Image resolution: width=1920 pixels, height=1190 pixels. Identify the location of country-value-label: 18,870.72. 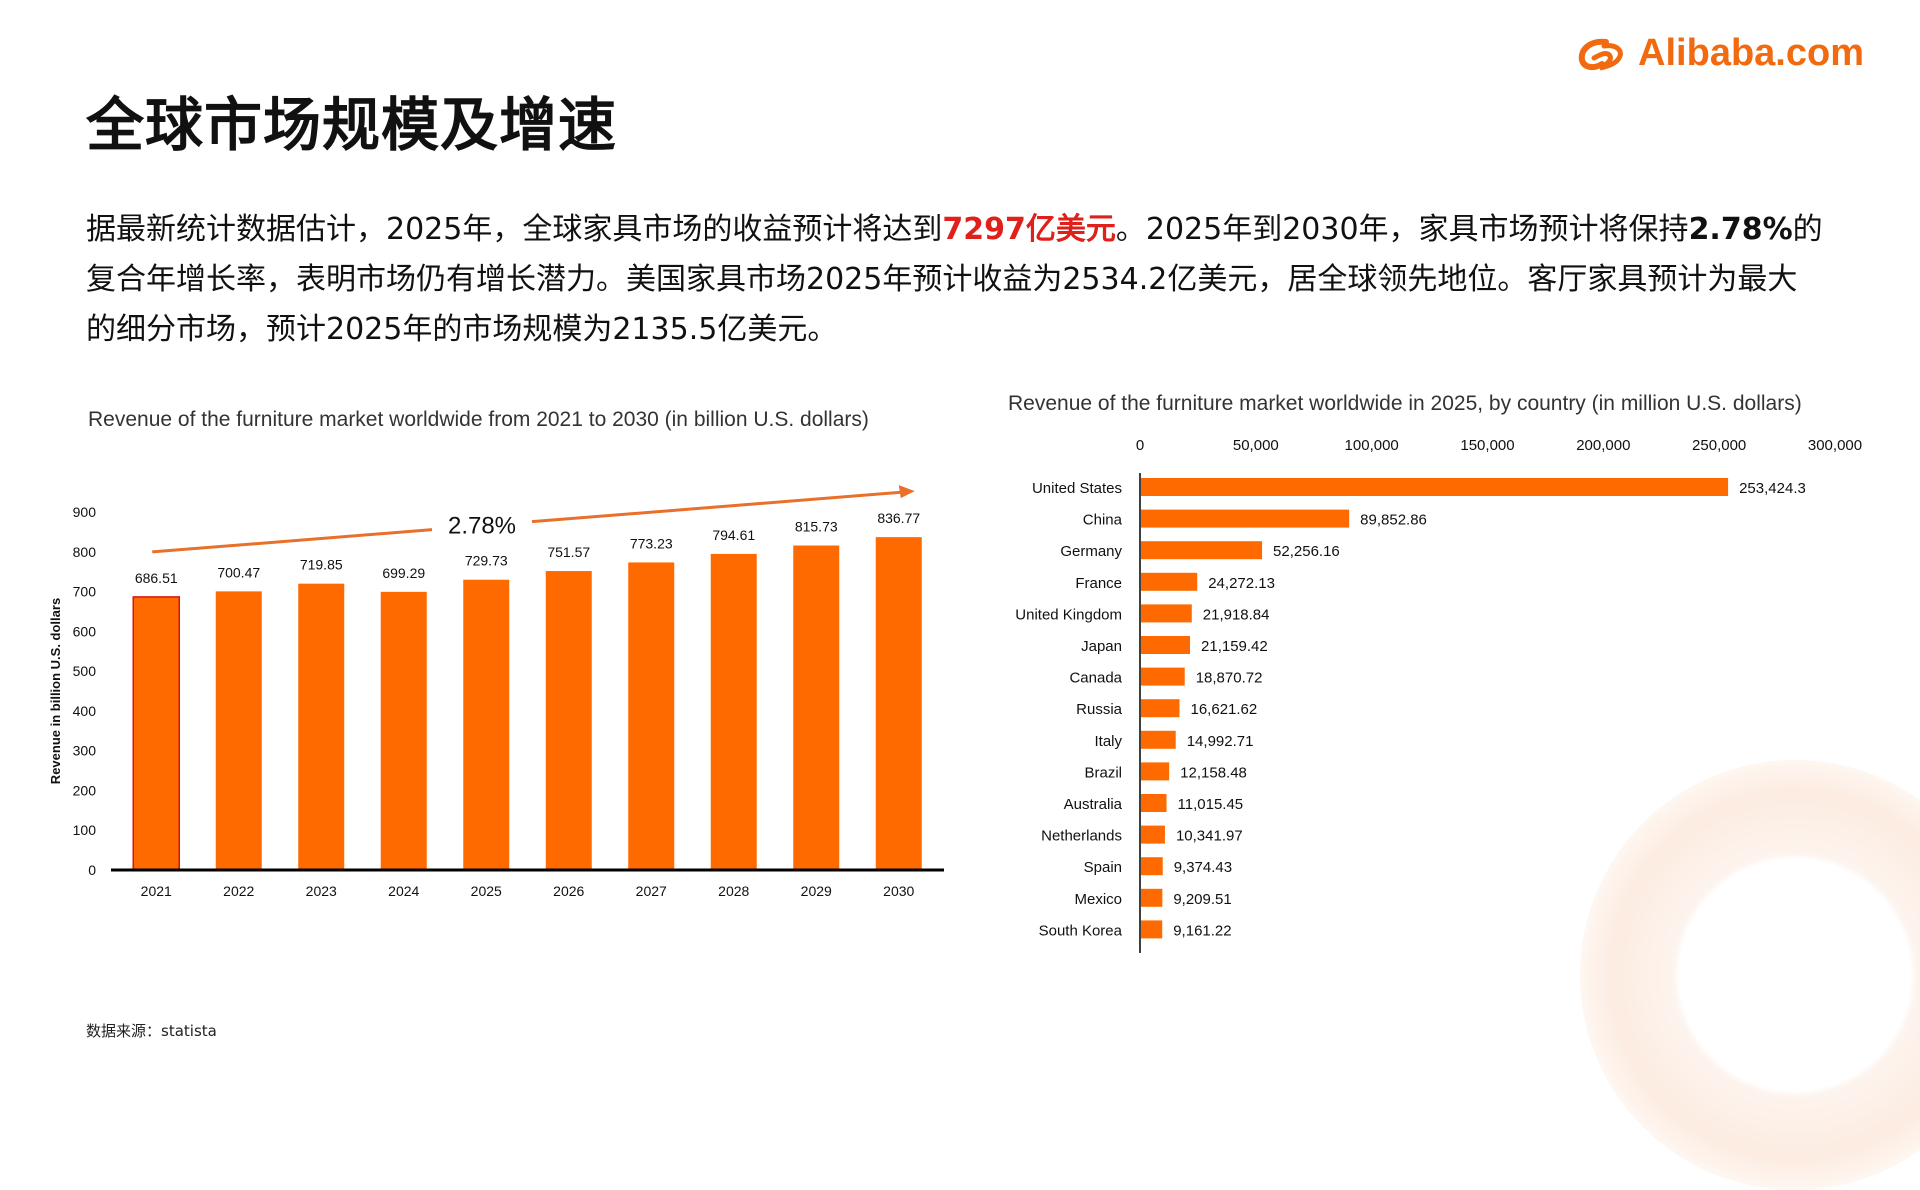
(1229, 678).